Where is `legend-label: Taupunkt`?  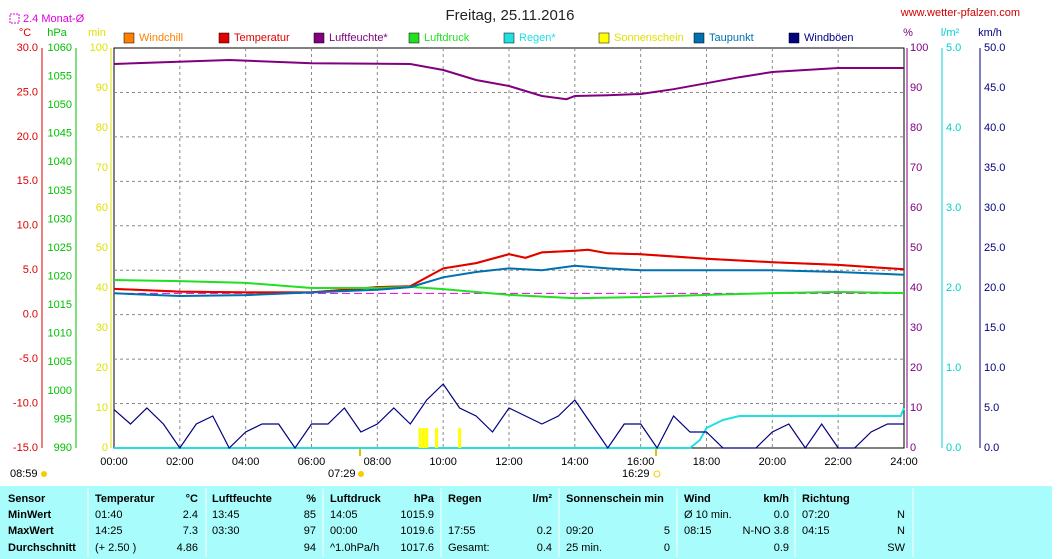 legend-label: Taupunkt is located at coordinates (731, 38).